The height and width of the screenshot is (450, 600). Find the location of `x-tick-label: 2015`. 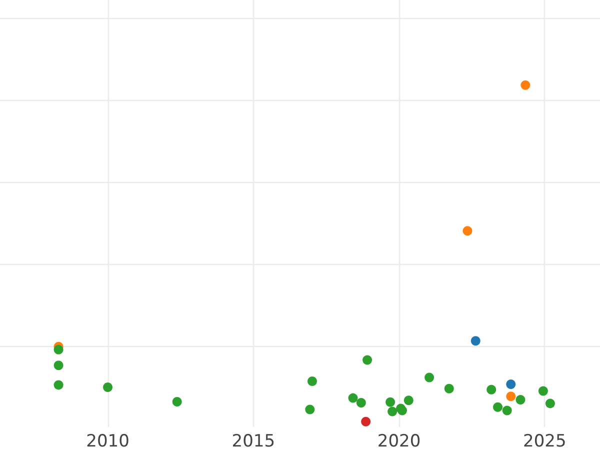

x-tick-label: 2015 is located at coordinates (254, 441).